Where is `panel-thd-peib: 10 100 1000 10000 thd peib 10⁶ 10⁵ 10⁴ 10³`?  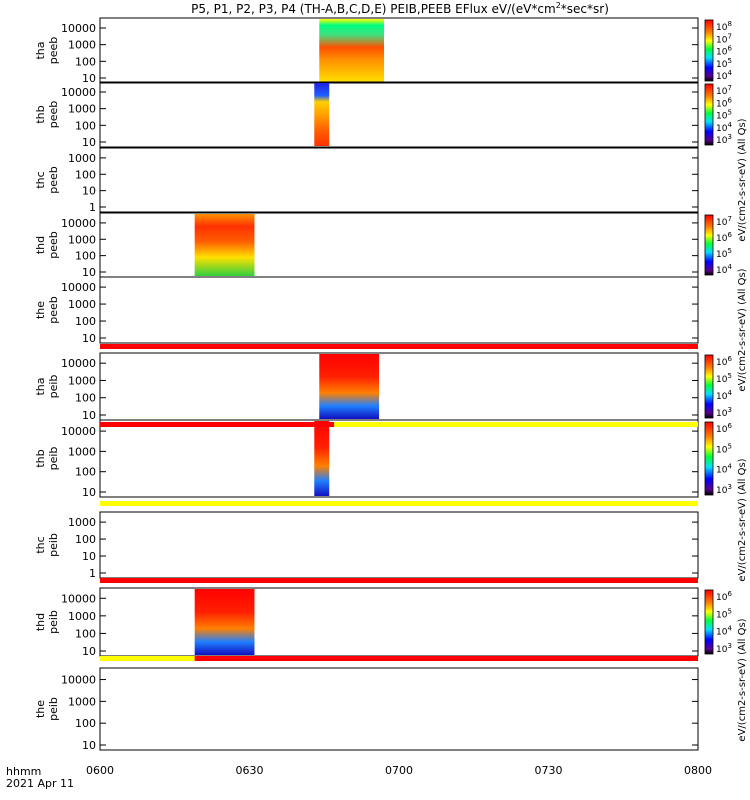
panel-thd-peib: 10 100 1000 10000 thd peib 10⁶ 10⁵ 10⁴ 10³ is located at coordinates (383, 622).